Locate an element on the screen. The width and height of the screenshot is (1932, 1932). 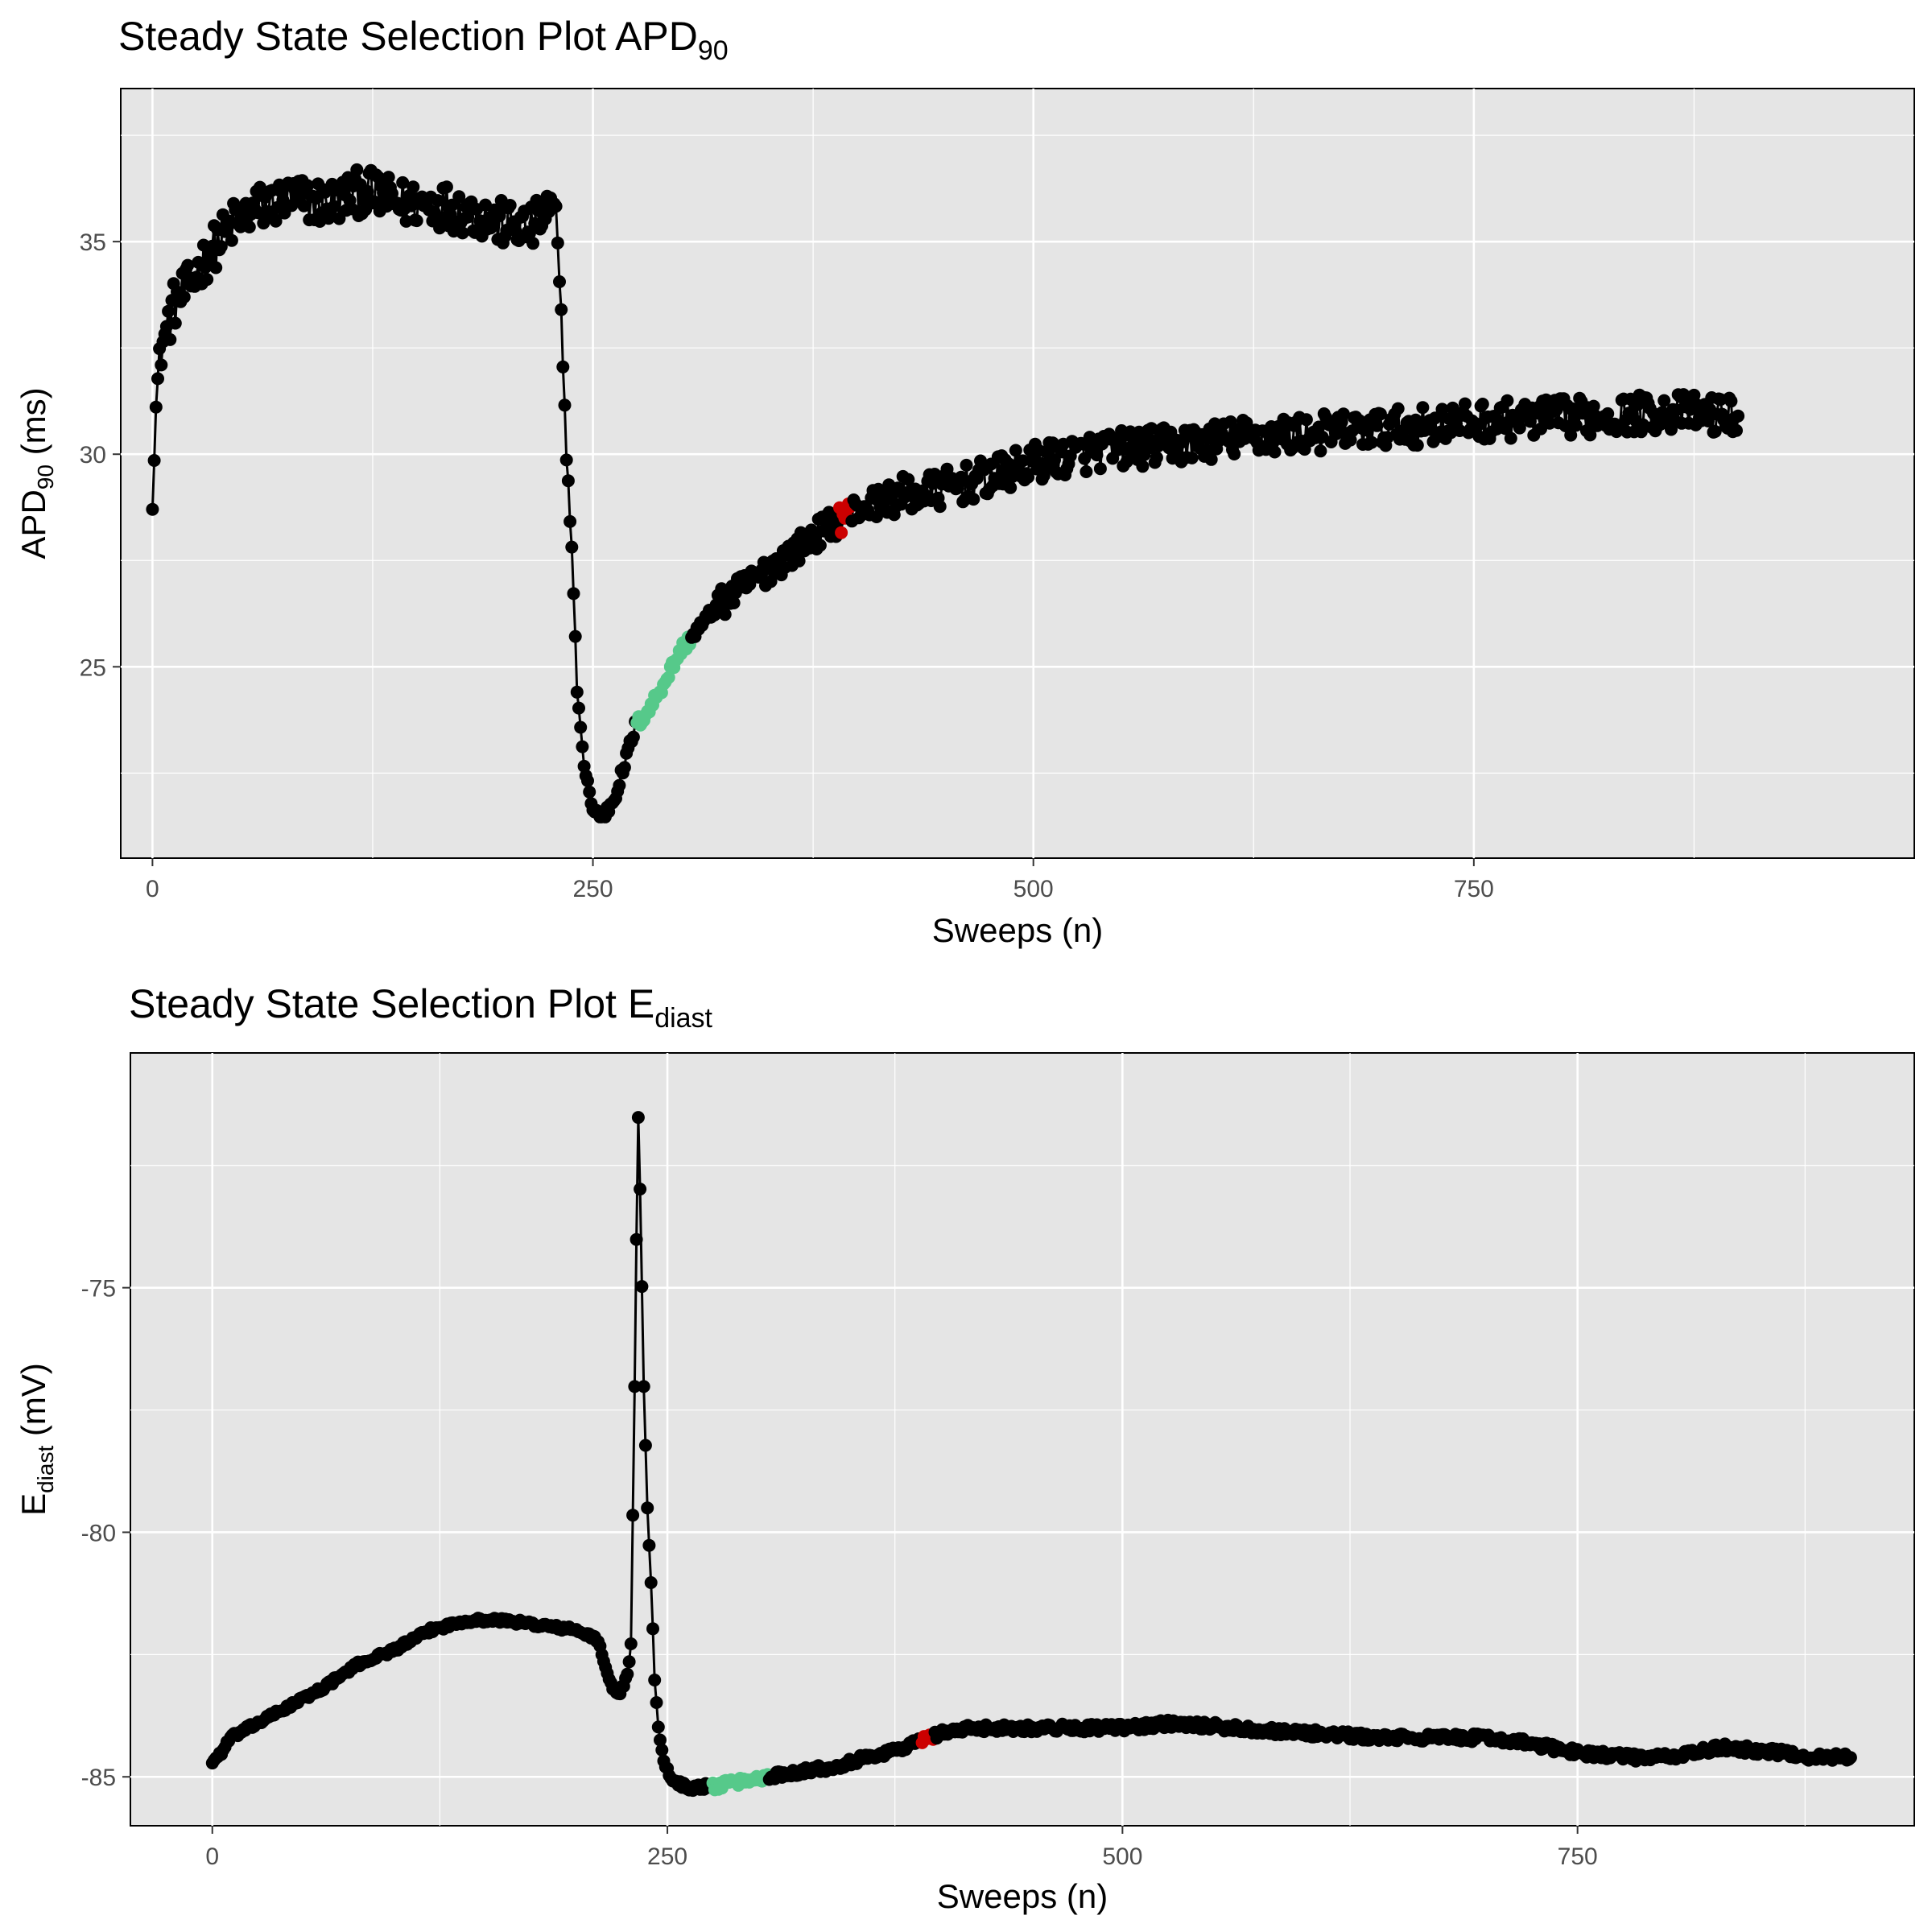
y-axis: -85 -80 -75 is located at coordinates (106, 1533).